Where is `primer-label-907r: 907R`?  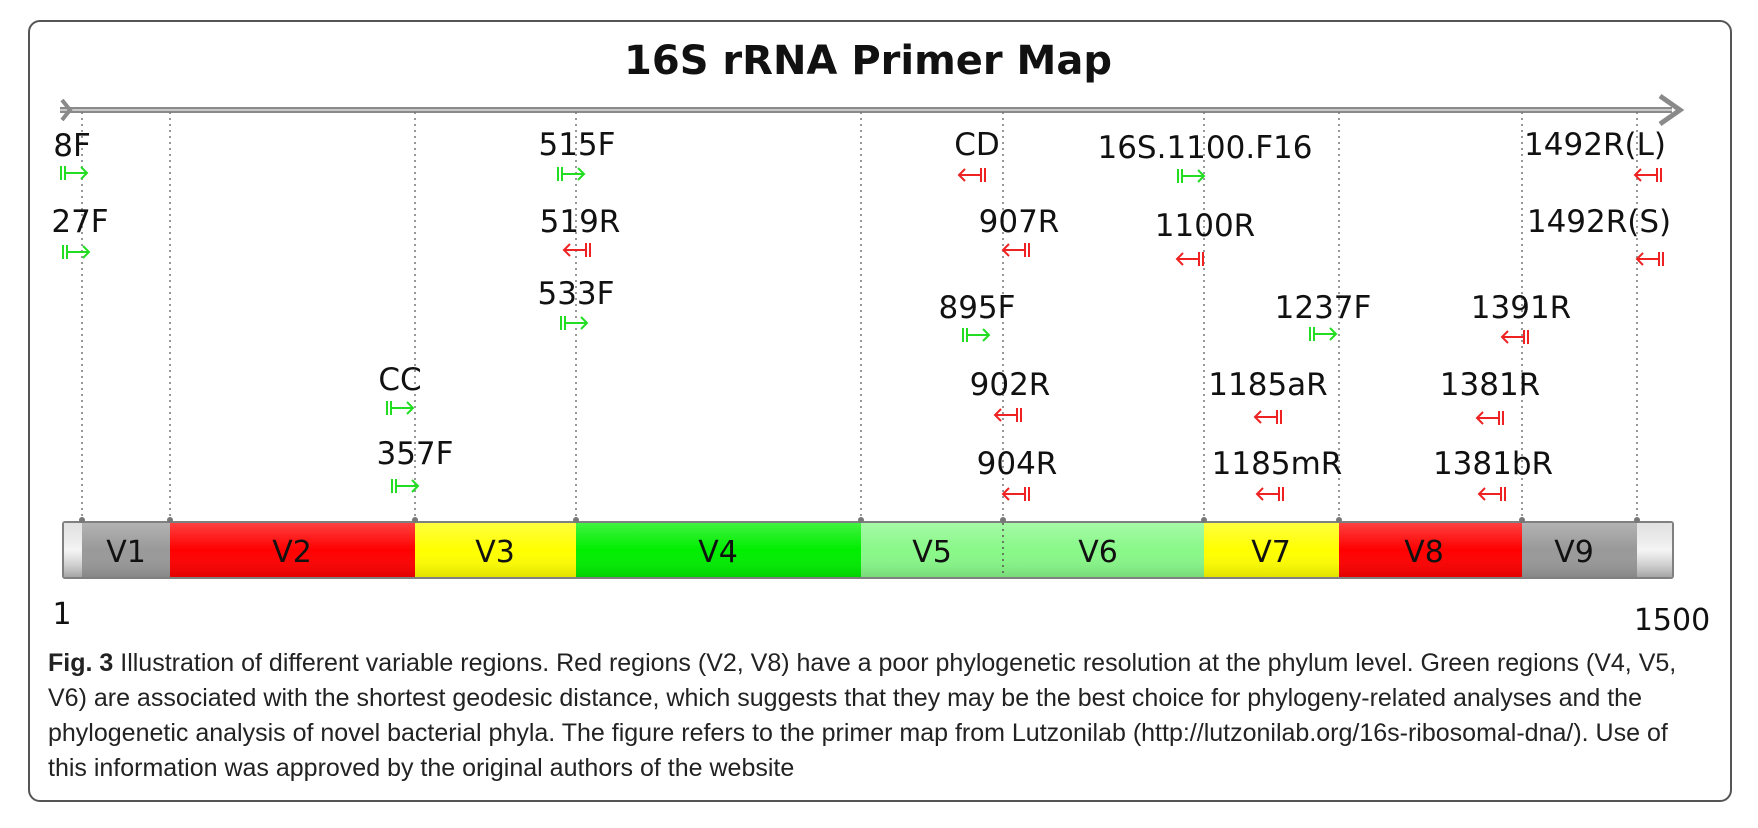
primer-label-907r: 907R is located at coordinates (1019, 222).